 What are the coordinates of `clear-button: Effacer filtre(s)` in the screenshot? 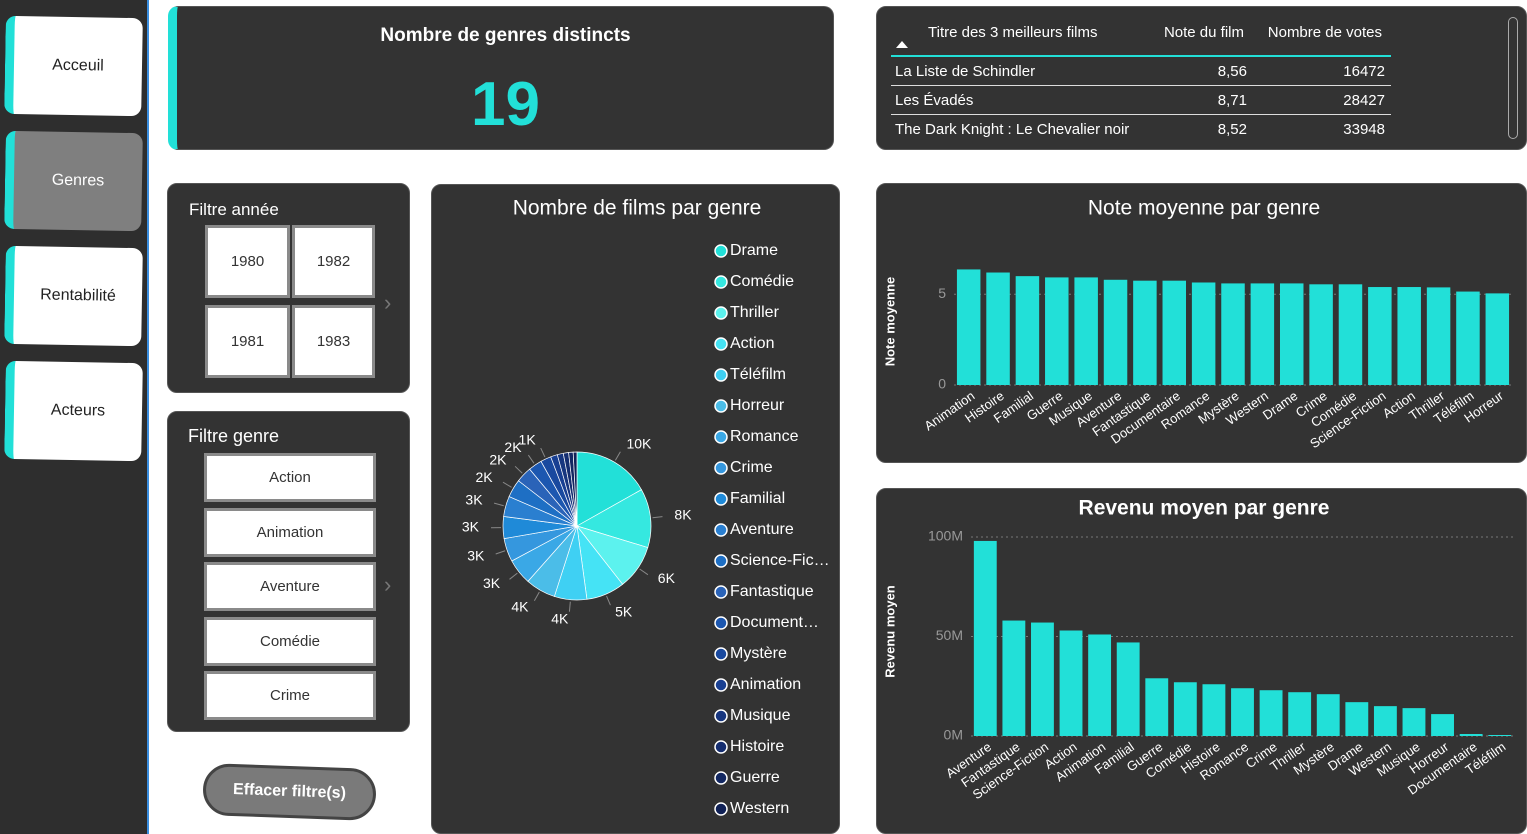 It's located at (289, 792).